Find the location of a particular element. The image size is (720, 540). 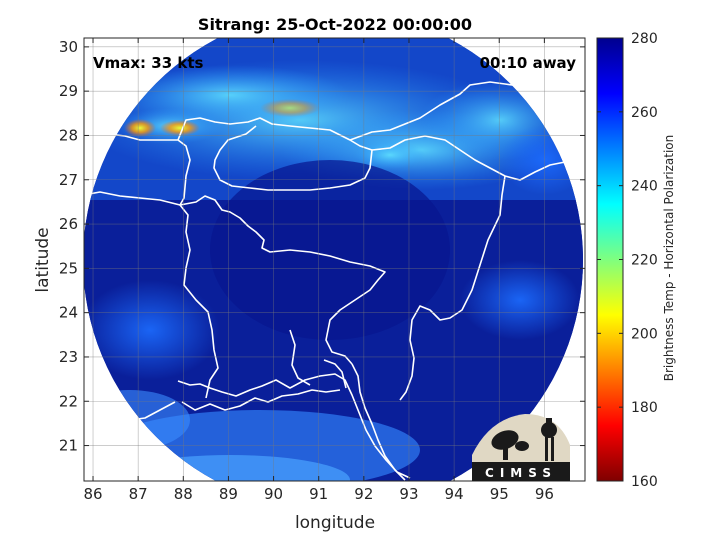

colorbar-tick-label: 280 is located at coordinates (644, 39).